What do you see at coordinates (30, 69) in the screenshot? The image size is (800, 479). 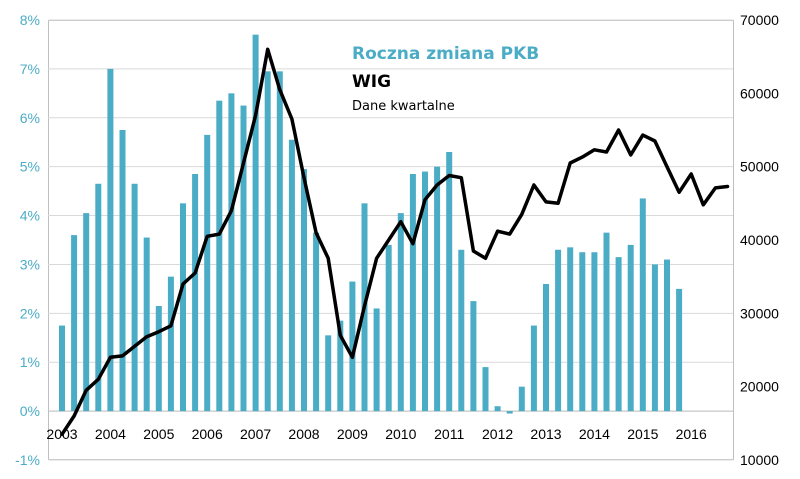 I see `left-axis-tick-label: 7%` at bounding box center [30, 69].